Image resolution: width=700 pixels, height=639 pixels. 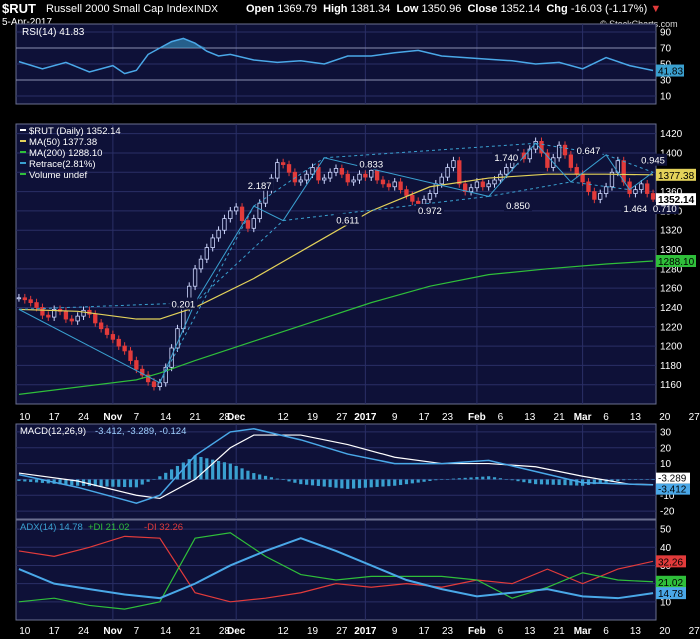 I want to click on index-type: INDX, so click(x=206, y=9).